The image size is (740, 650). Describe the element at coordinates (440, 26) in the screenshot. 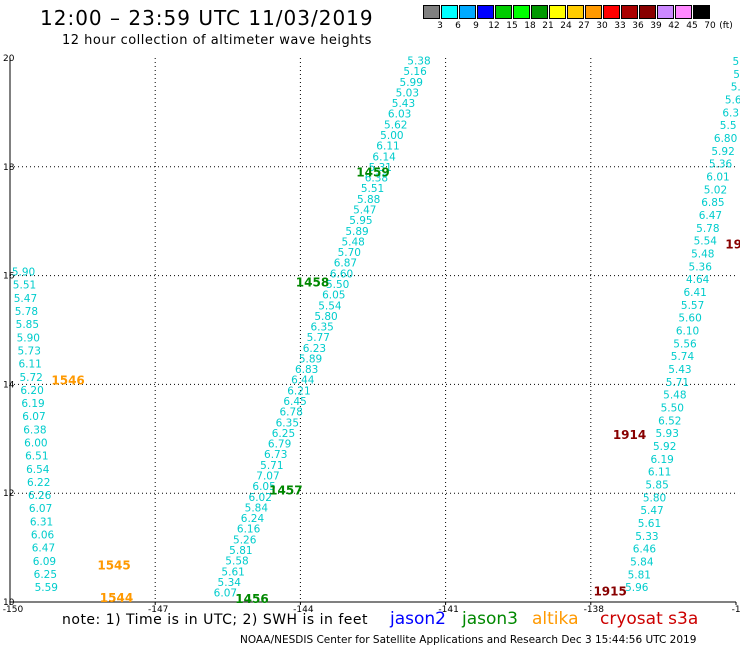

I see `legend-label-0: 3` at that location.